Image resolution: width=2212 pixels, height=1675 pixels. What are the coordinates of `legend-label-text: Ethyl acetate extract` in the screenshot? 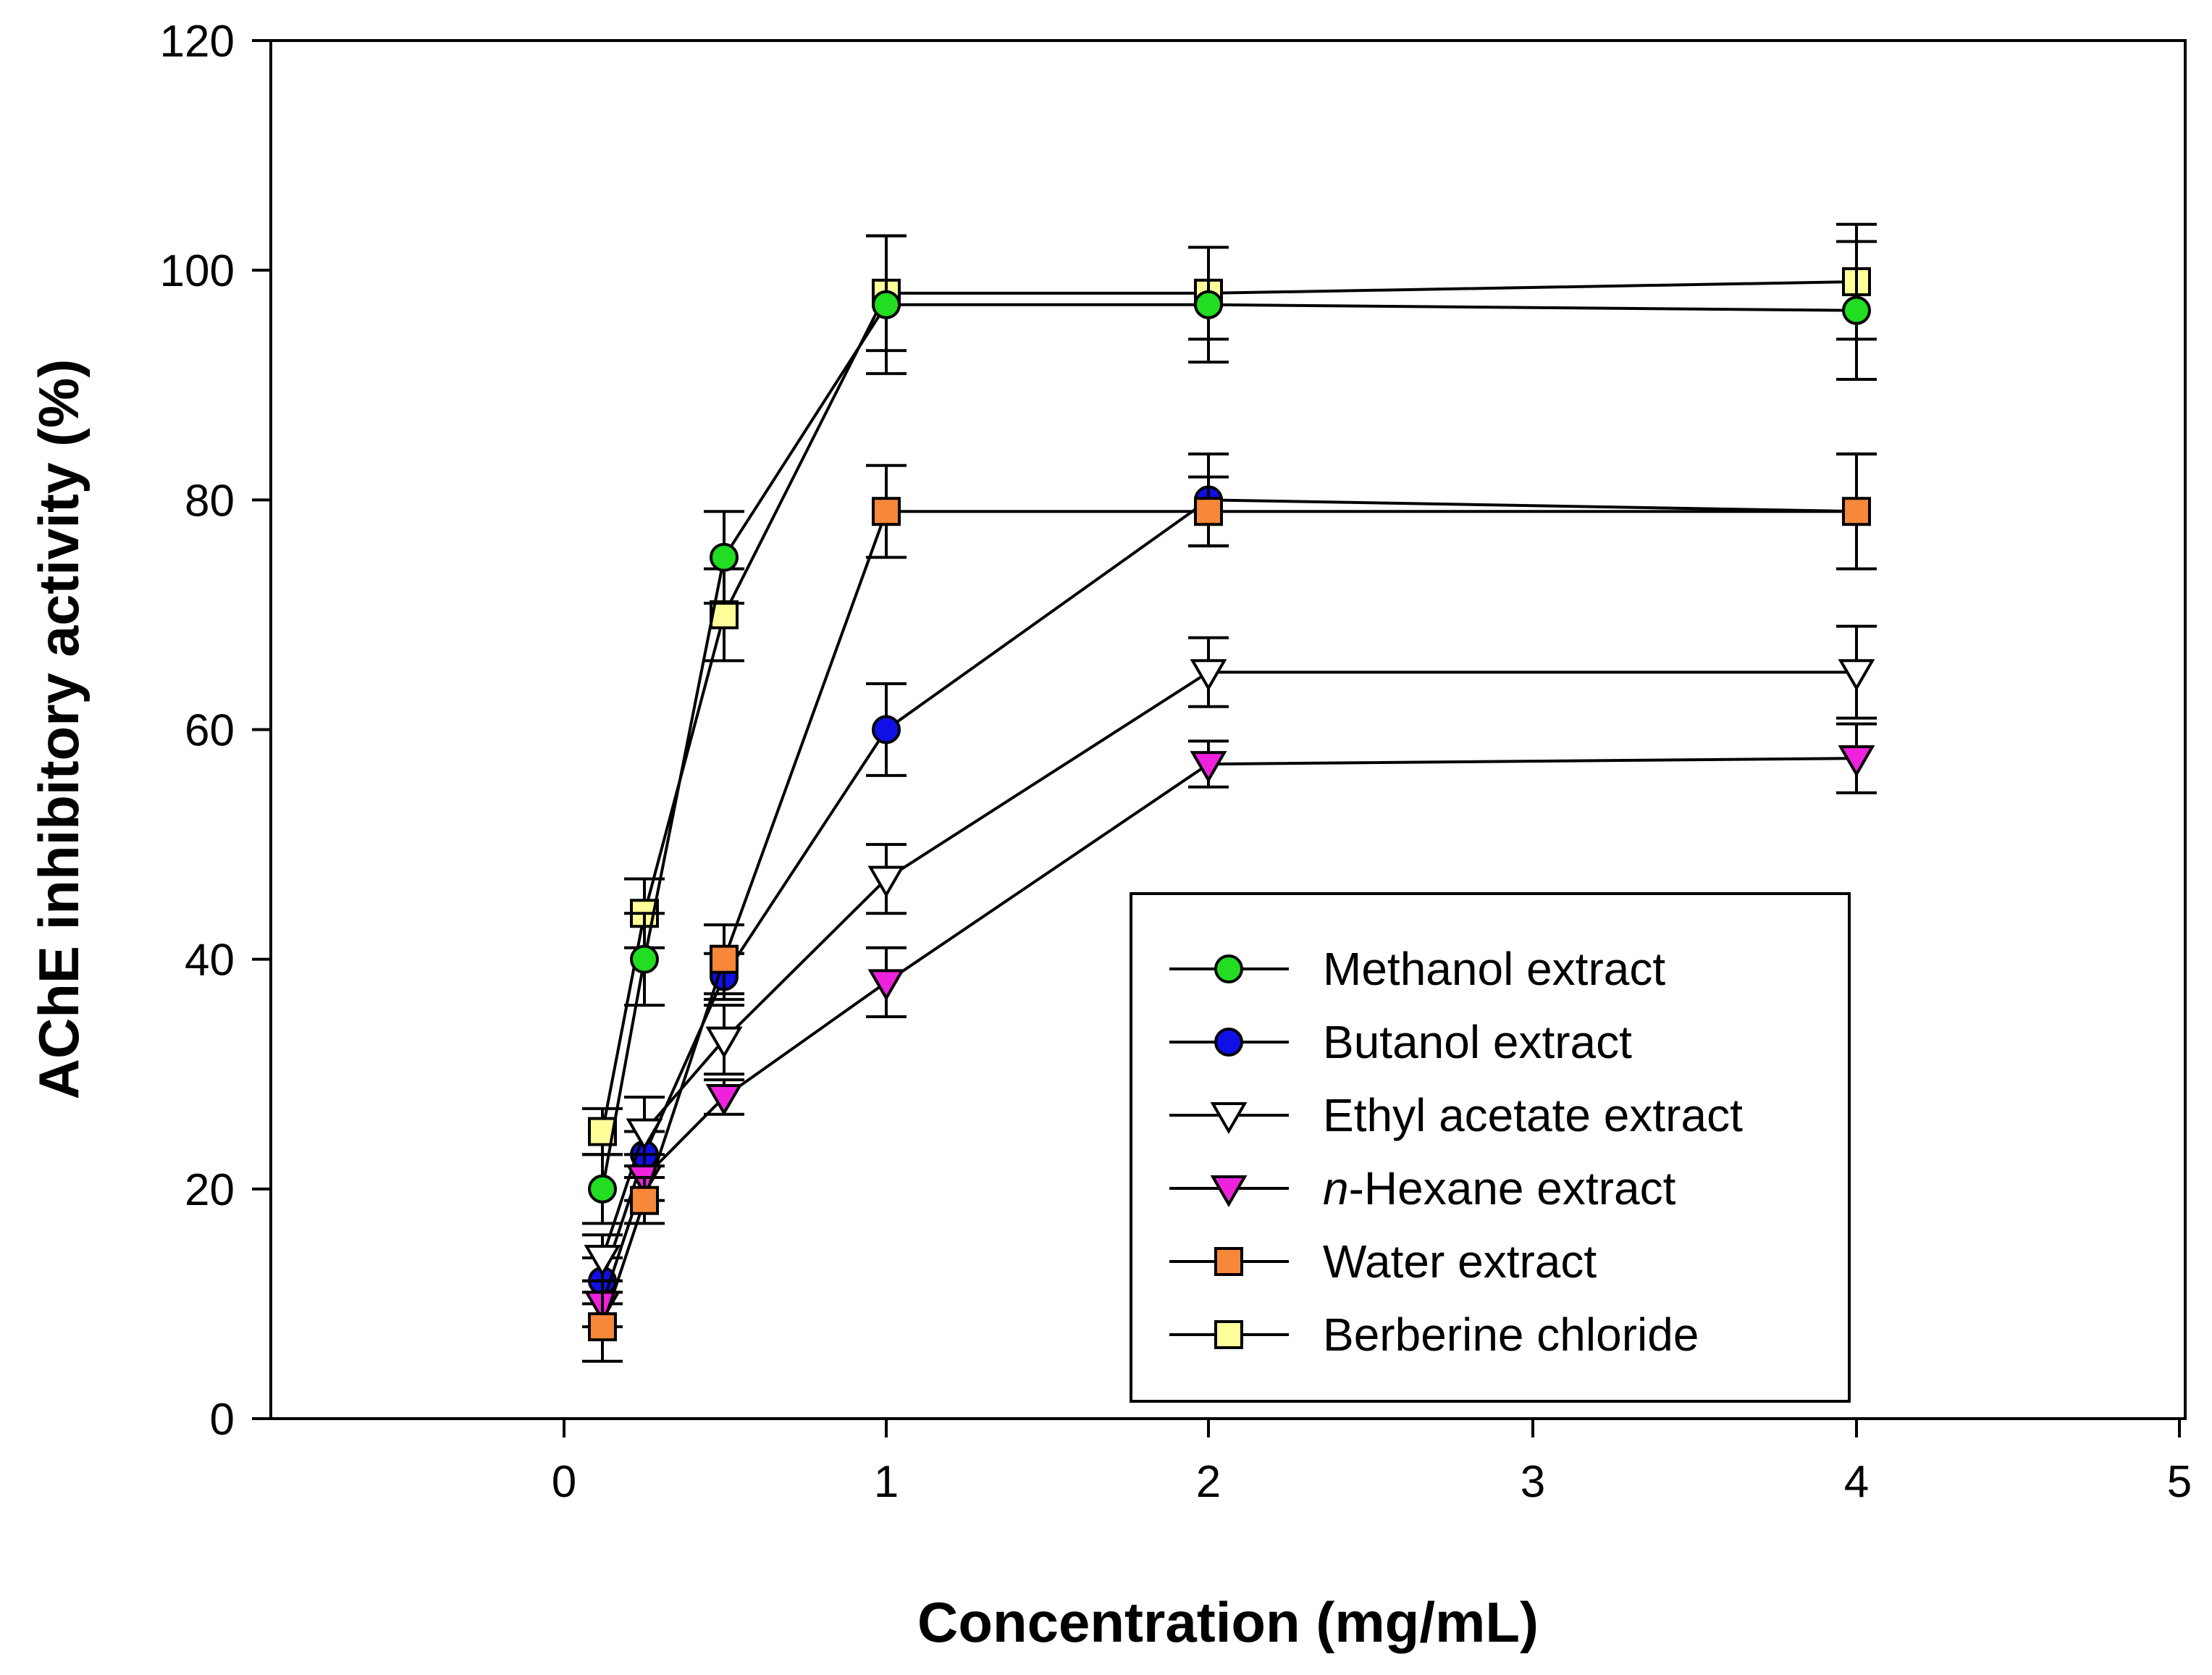 It's located at (1533, 1115).